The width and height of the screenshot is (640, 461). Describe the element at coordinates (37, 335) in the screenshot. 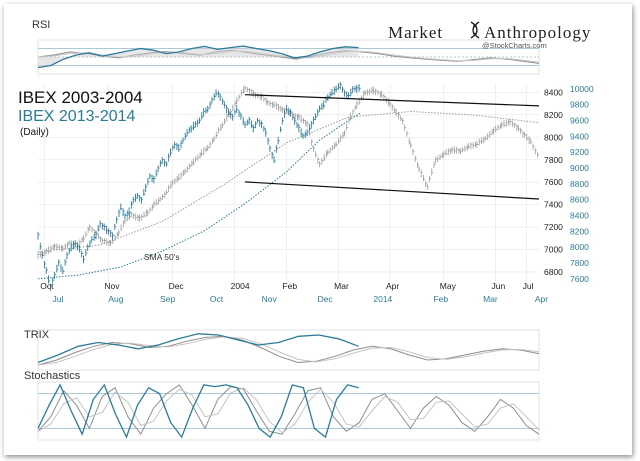

I see `trix-label: TRIX` at that location.